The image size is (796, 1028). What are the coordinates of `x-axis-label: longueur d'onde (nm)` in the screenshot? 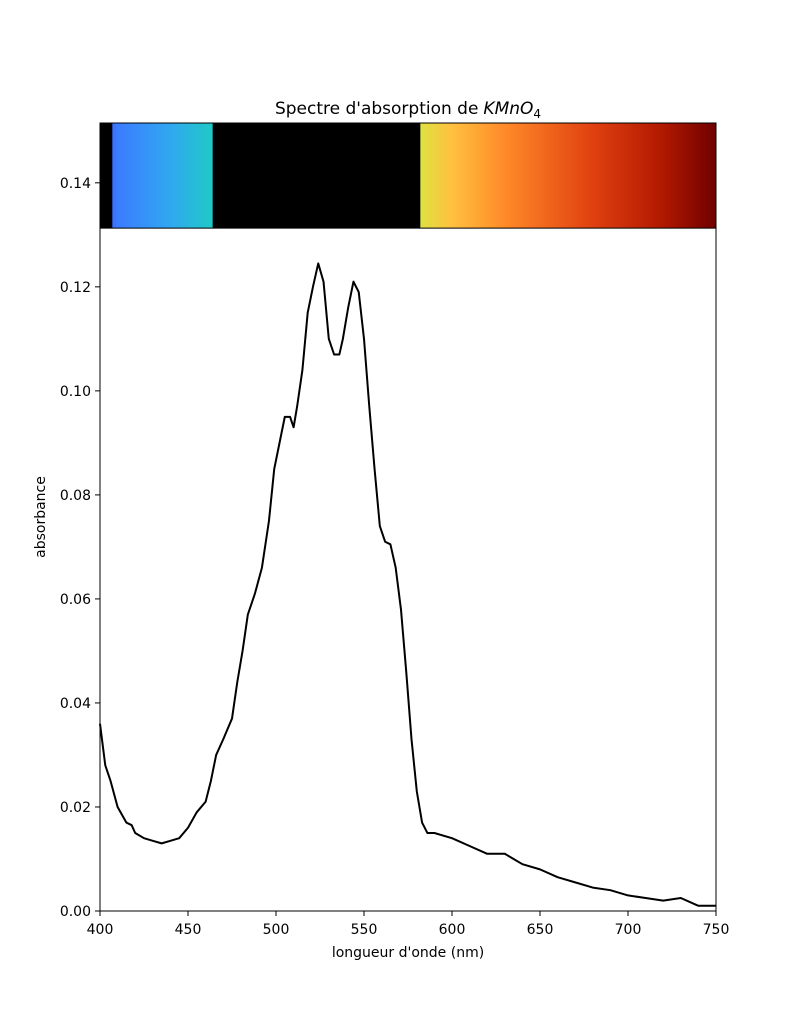 It's located at (408, 953).